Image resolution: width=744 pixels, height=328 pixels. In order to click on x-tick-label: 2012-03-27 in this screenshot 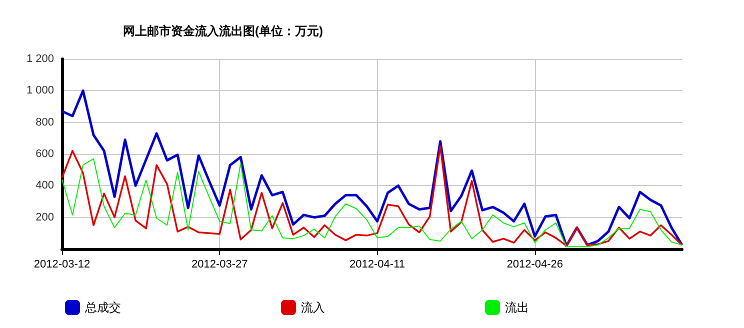, I will do `click(219, 264)`.